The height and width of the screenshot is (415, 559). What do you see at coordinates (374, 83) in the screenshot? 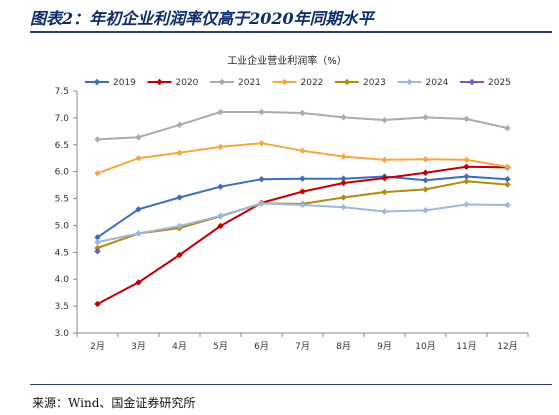
I see `legend-label: 2023` at bounding box center [374, 83].